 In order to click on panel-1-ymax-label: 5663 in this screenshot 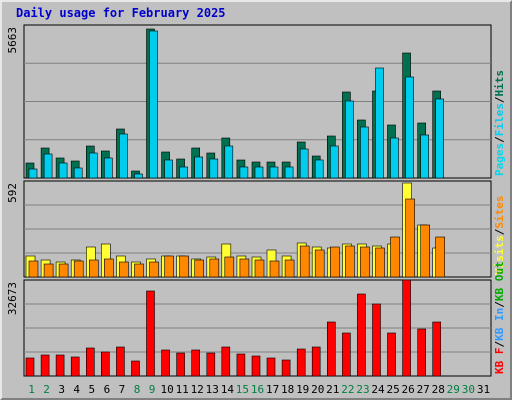, I will do `click(12, 40)`.